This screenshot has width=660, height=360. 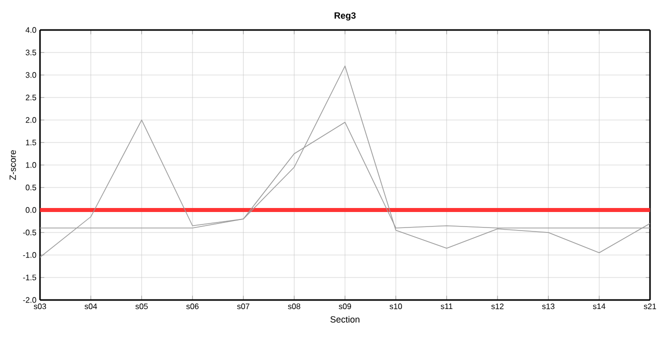 What do you see at coordinates (345, 319) in the screenshot?
I see `x-axis-title: Section` at bounding box center [345, 319].